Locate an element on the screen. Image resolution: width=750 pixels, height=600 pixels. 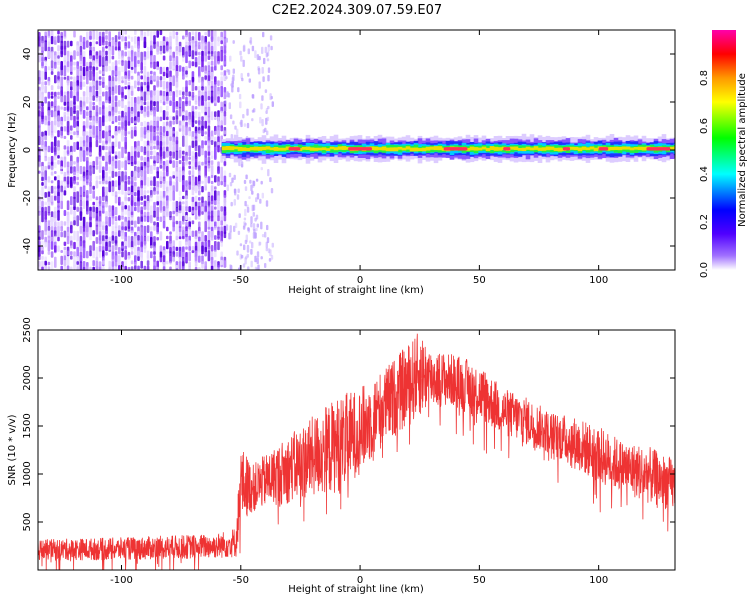
signal-hotspot is located at coordinates (360, 149).